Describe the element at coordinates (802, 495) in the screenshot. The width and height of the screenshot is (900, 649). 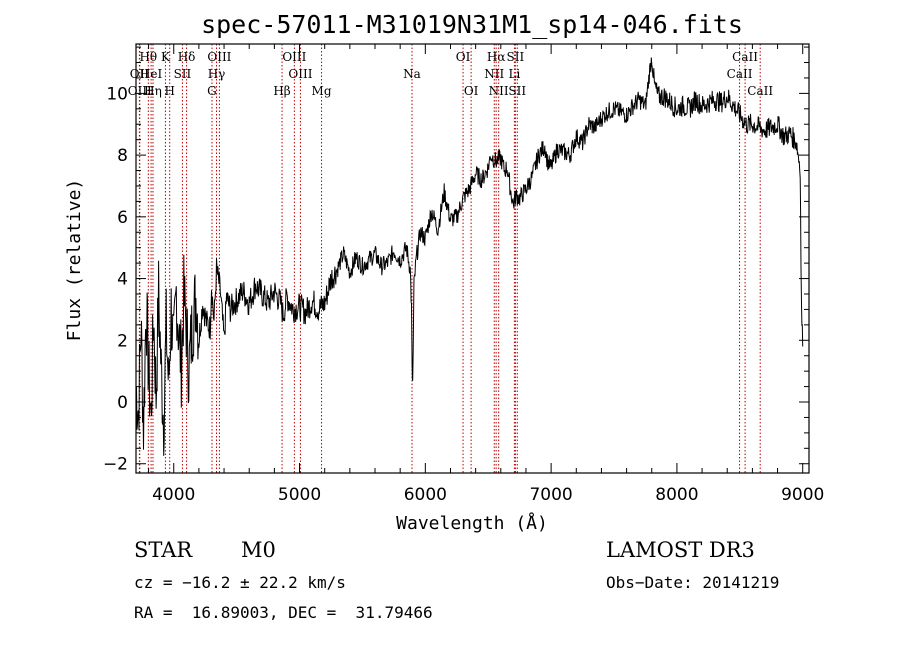
I see `x-tick-label-5: 9000` at that location.